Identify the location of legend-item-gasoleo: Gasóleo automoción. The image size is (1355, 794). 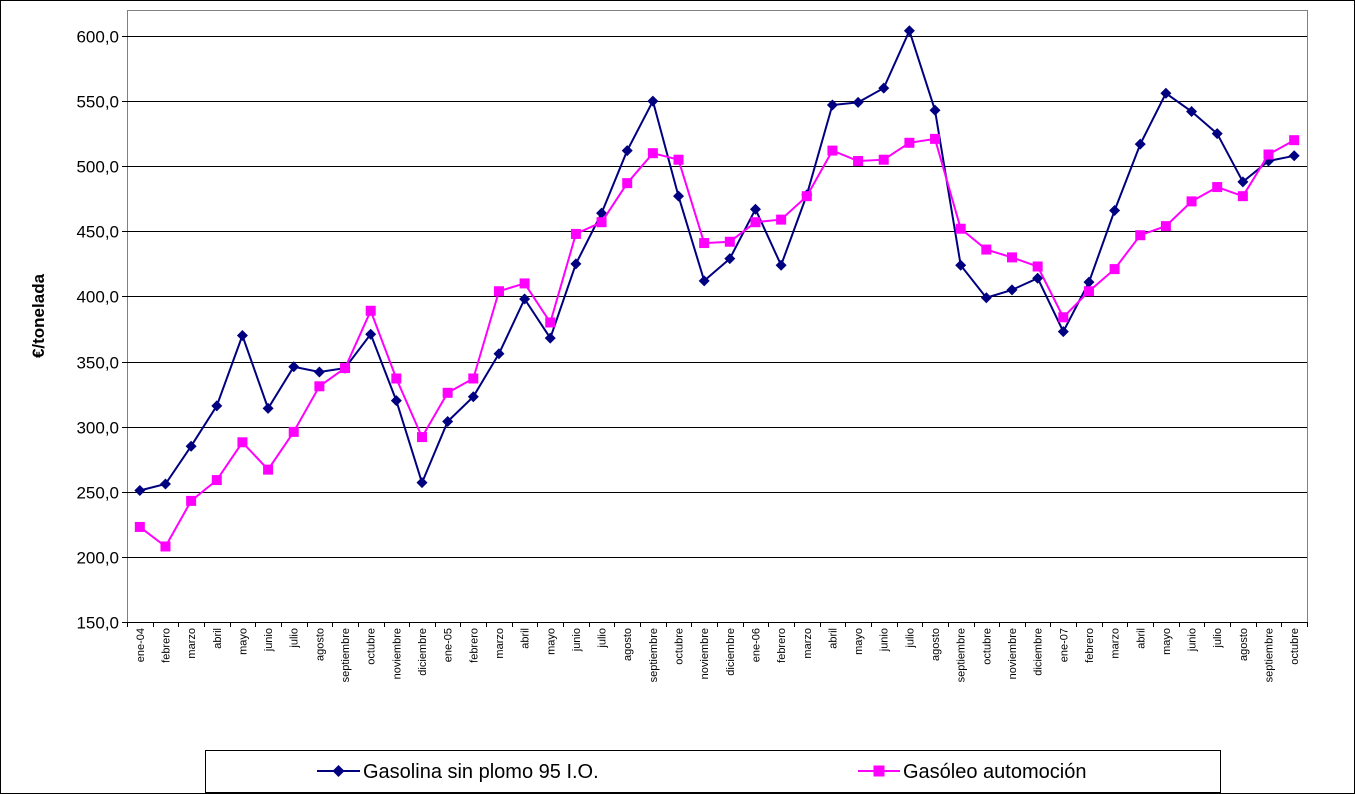
(972, 772).